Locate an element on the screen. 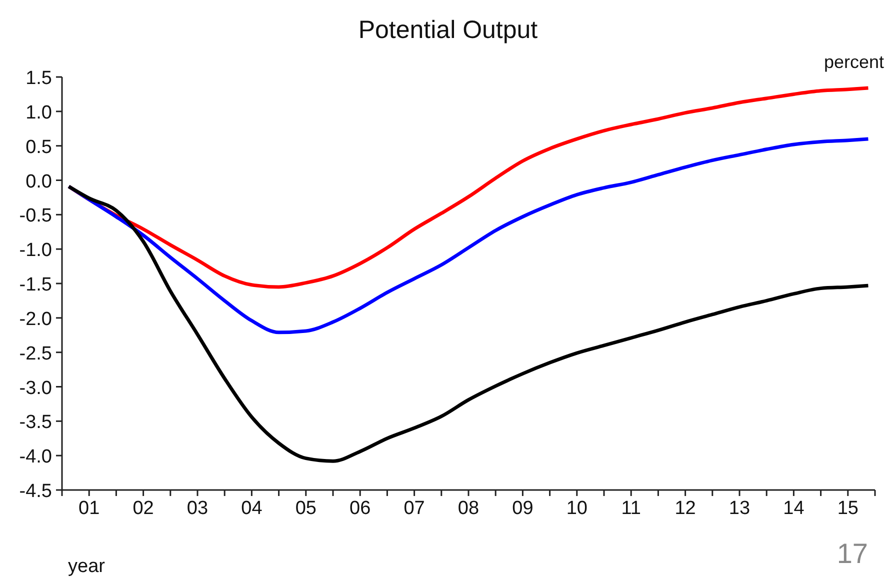 This screenshot has height=582, width=895. y-tick-label: -4.5 is located at coordinates (35, 491).